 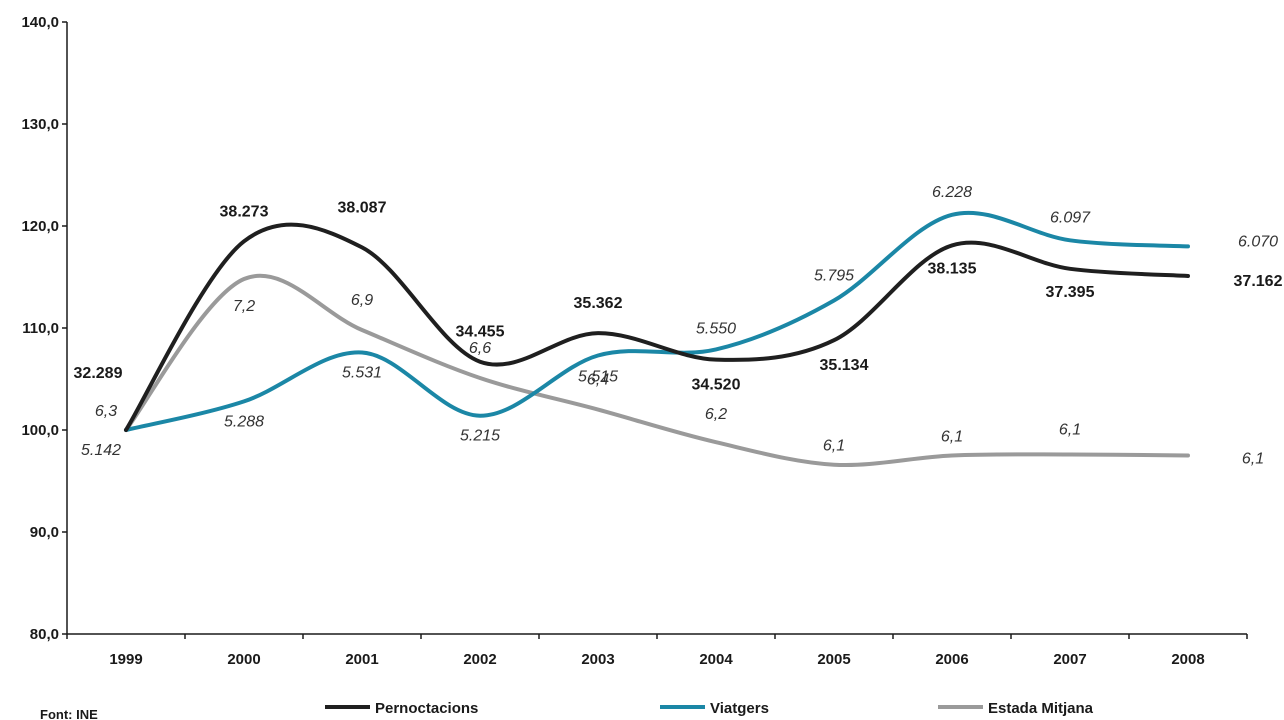 What do you see at coordinates (40, 22) in the screenshot?
I see `y-tick-label: 140,0` at bounding box center [40, 22].